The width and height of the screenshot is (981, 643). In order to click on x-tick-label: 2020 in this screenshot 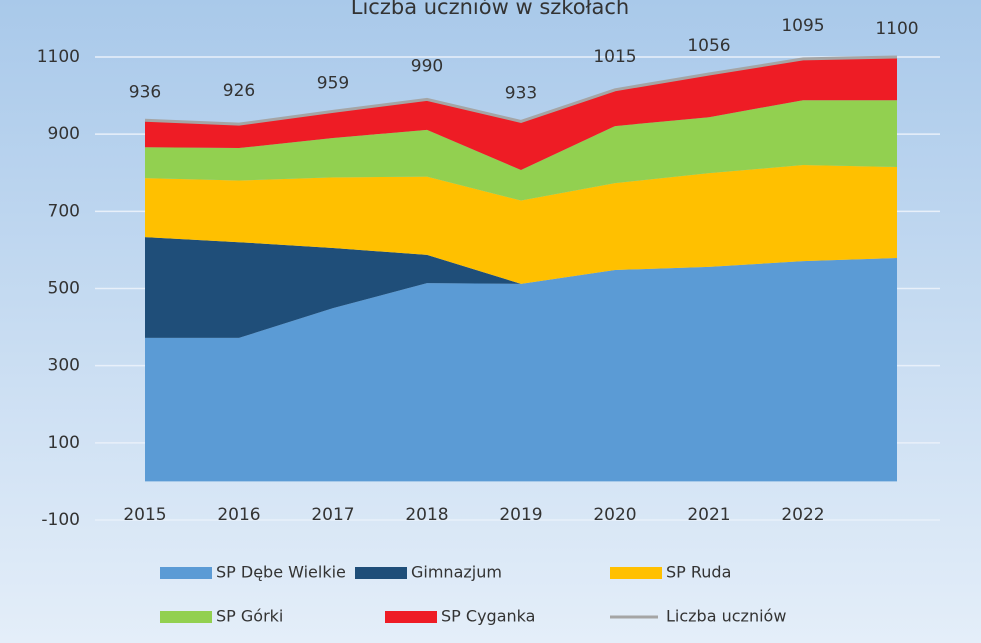, I will do `click(614, 515)`.